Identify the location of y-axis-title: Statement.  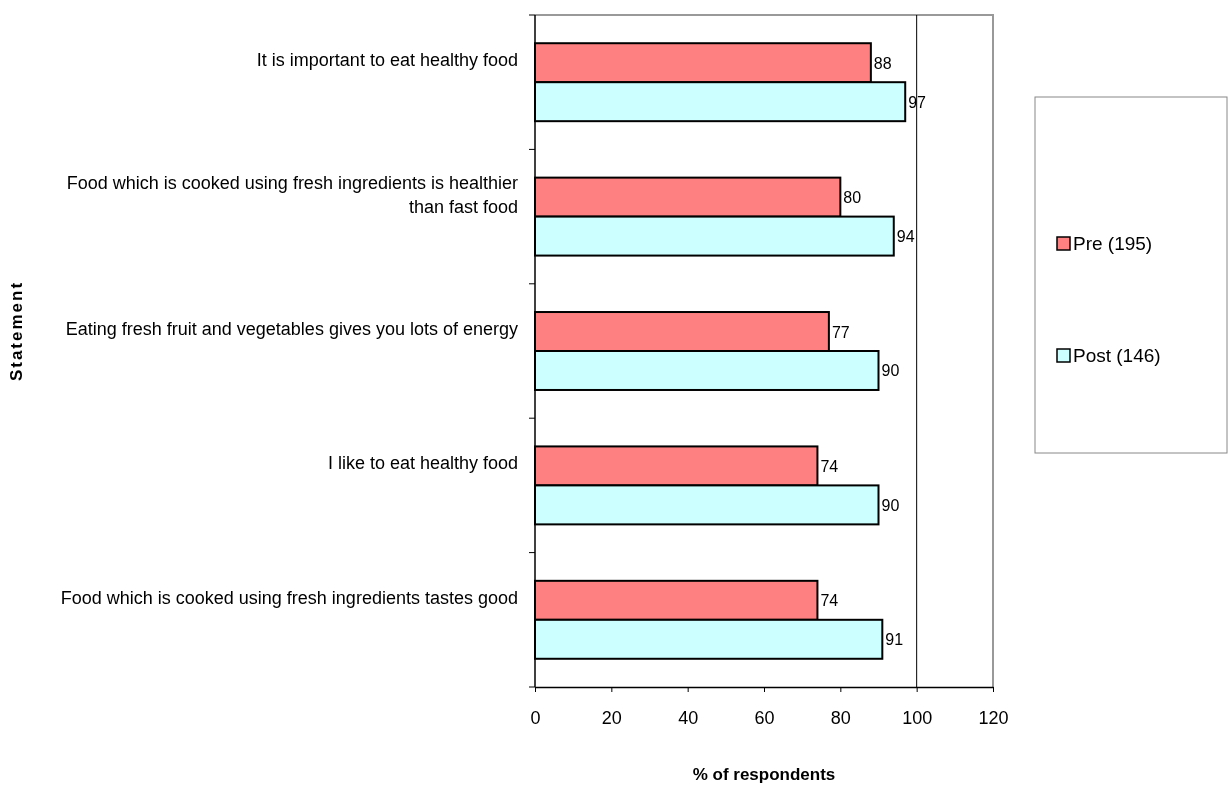
(16, 331).